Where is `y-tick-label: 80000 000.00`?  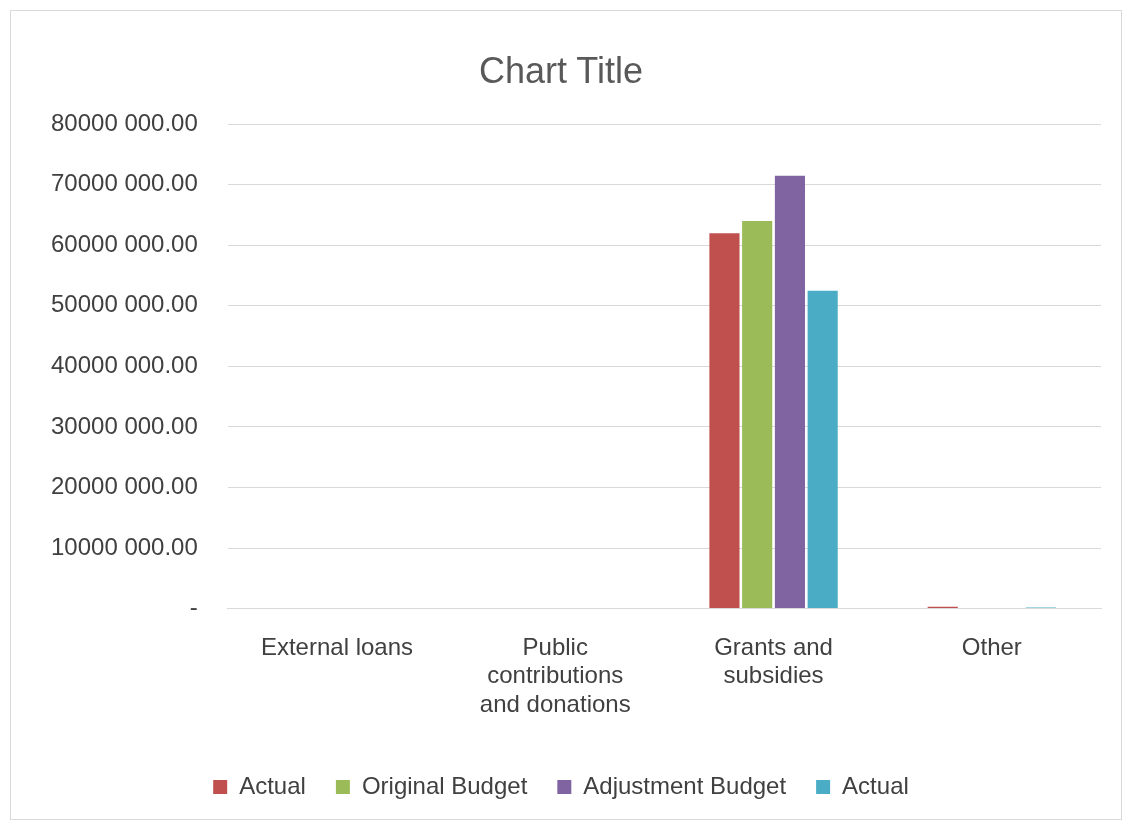 y-tick-label: 80000 000.00 is located at coordinates (124, 122).